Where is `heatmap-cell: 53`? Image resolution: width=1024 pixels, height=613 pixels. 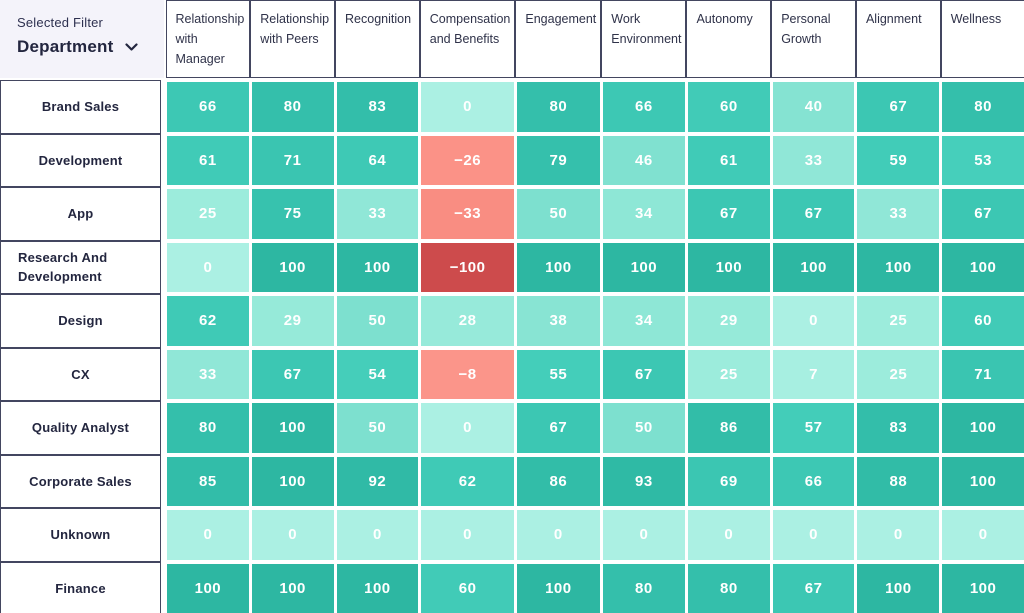
heatmap-cell: 53 is located at coordinates (983, 160).